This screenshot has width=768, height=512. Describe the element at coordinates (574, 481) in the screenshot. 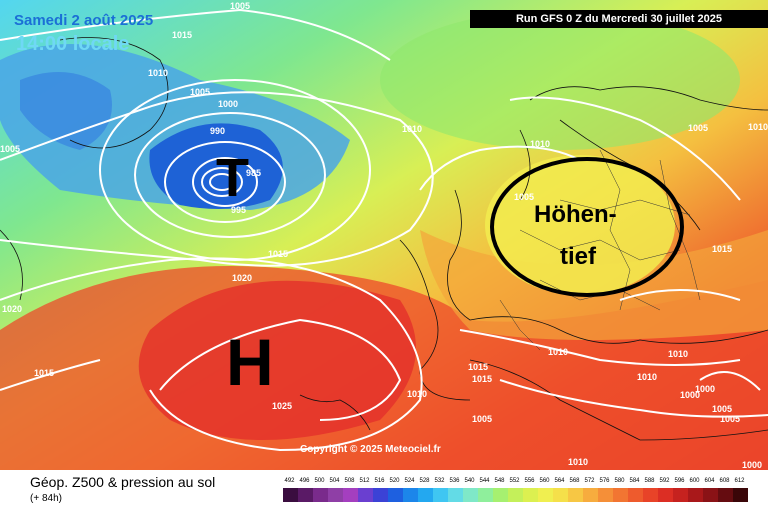

I see `legend-tick-label: 568` at that location.